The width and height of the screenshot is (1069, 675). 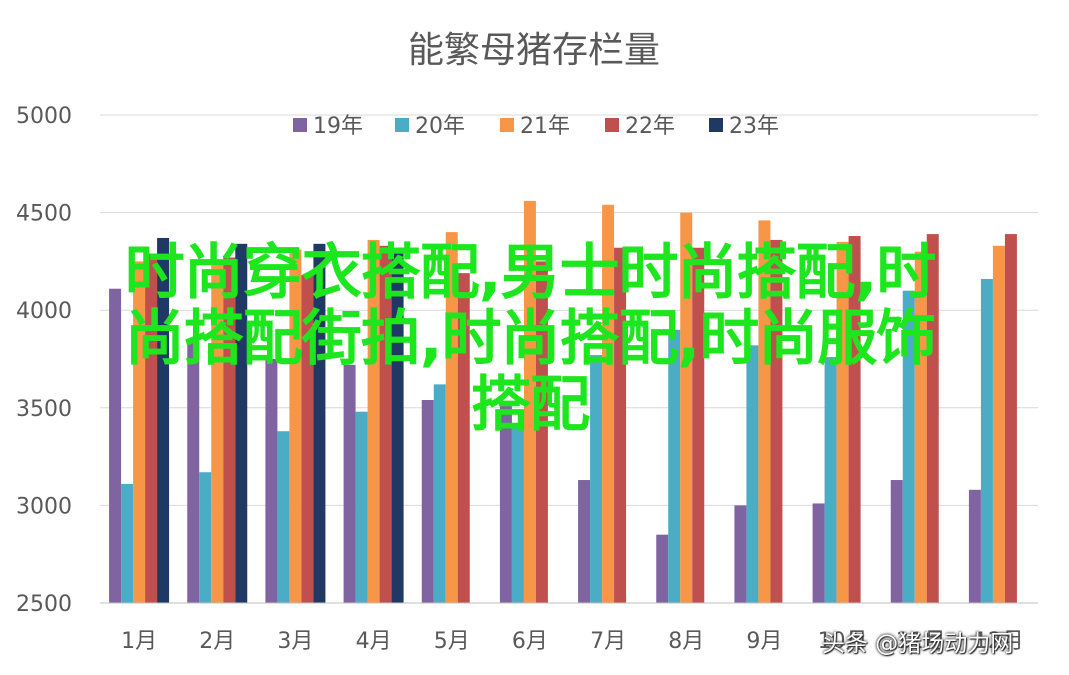 I want to click on y-tick-label: 4500, so click(x=44, y=214).